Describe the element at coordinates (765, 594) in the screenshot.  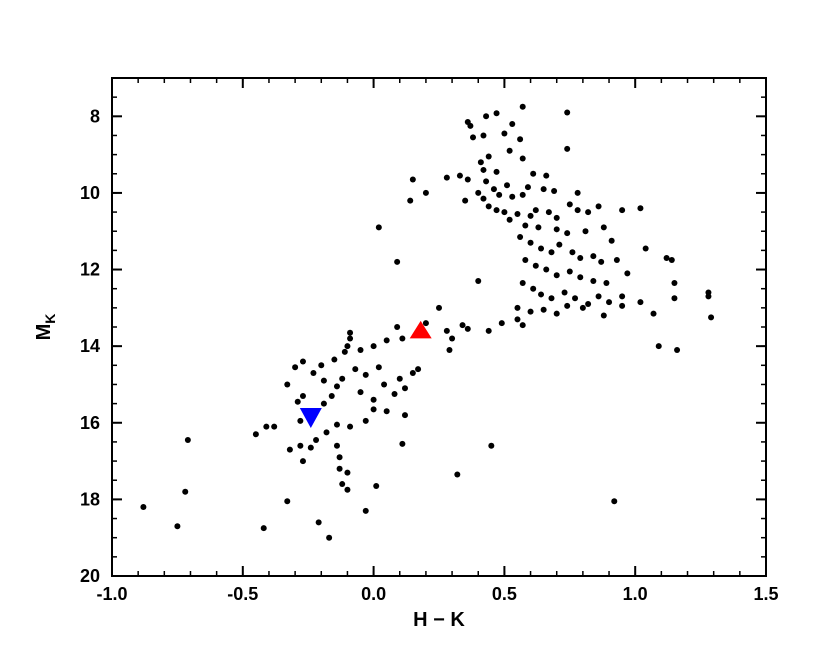
I see `x-tick-label: 1.5` at that location.